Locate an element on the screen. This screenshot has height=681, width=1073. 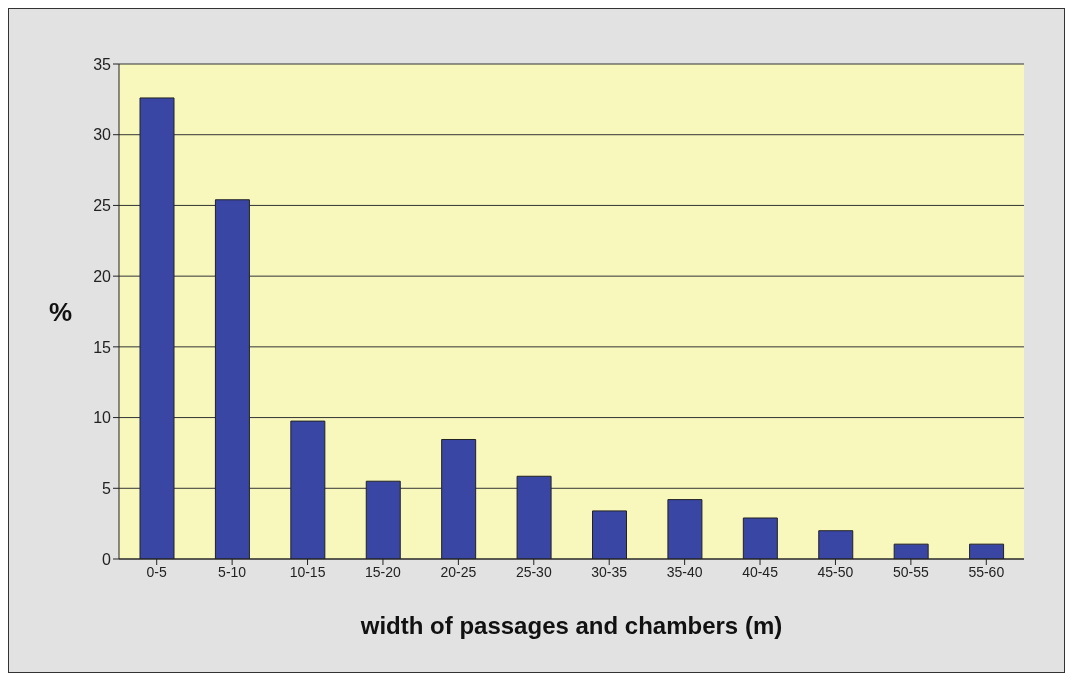
y-tick-label: 5 is located at coordinates (107, 488).